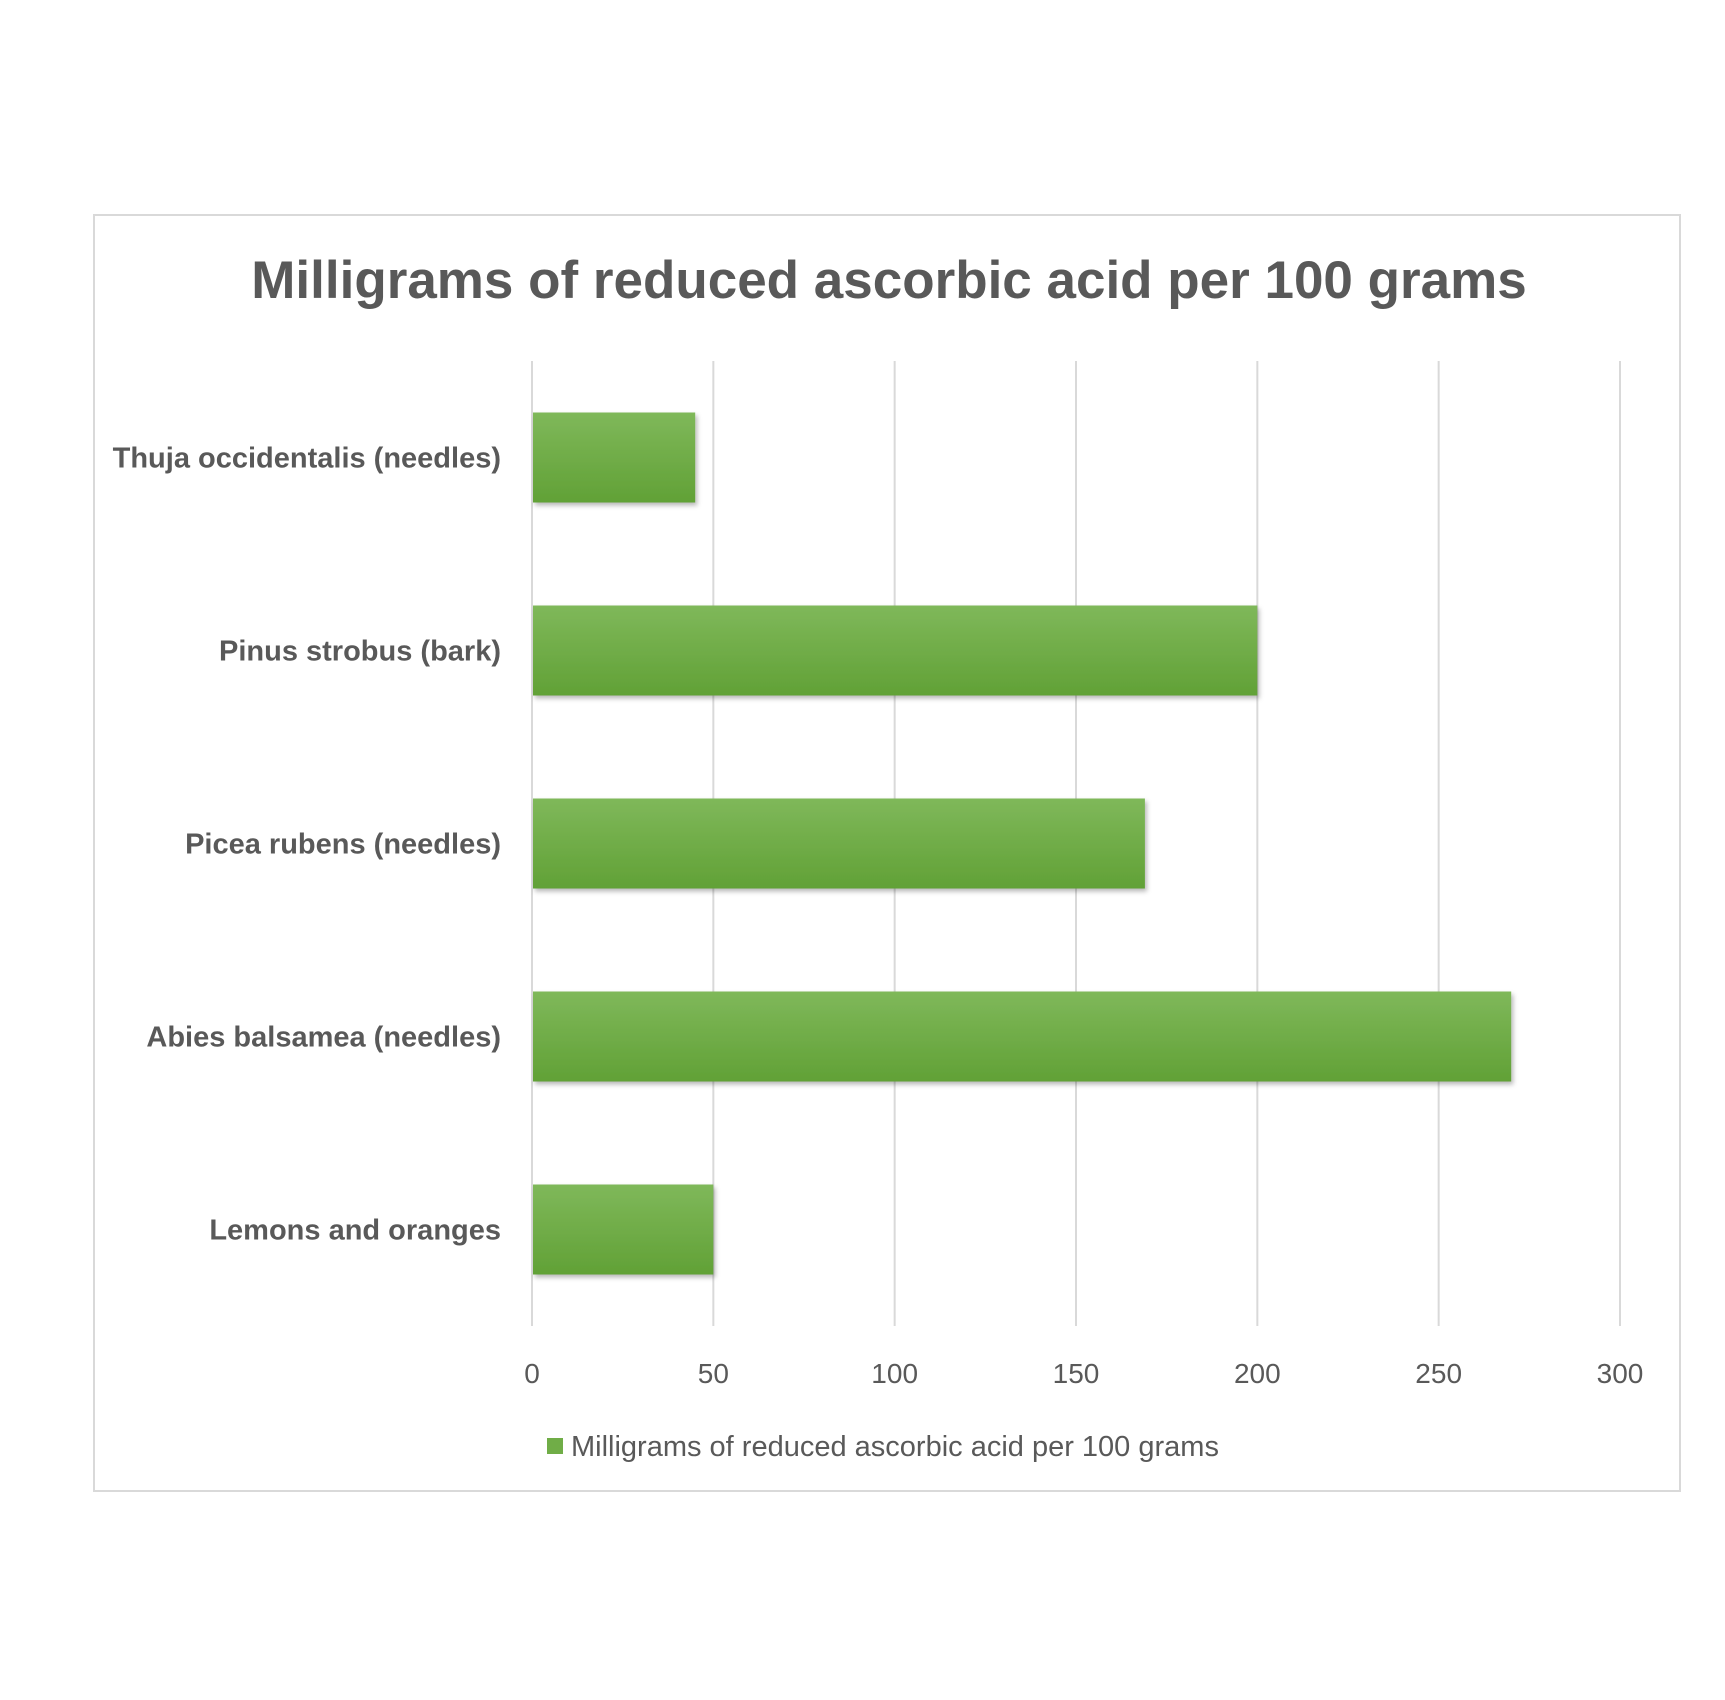 The image size is (1725, 1700). I want to click on x-tick-label: 100, so click(894, 1373).